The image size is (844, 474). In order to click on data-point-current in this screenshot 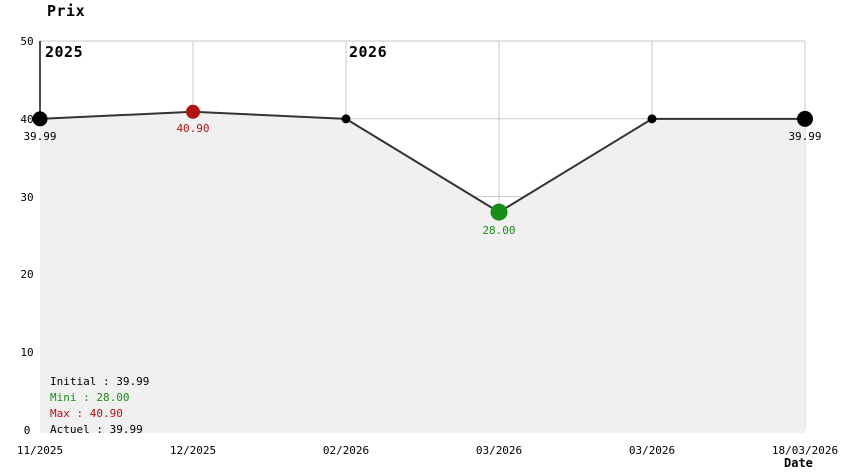, I will do `click(805, 118)`.